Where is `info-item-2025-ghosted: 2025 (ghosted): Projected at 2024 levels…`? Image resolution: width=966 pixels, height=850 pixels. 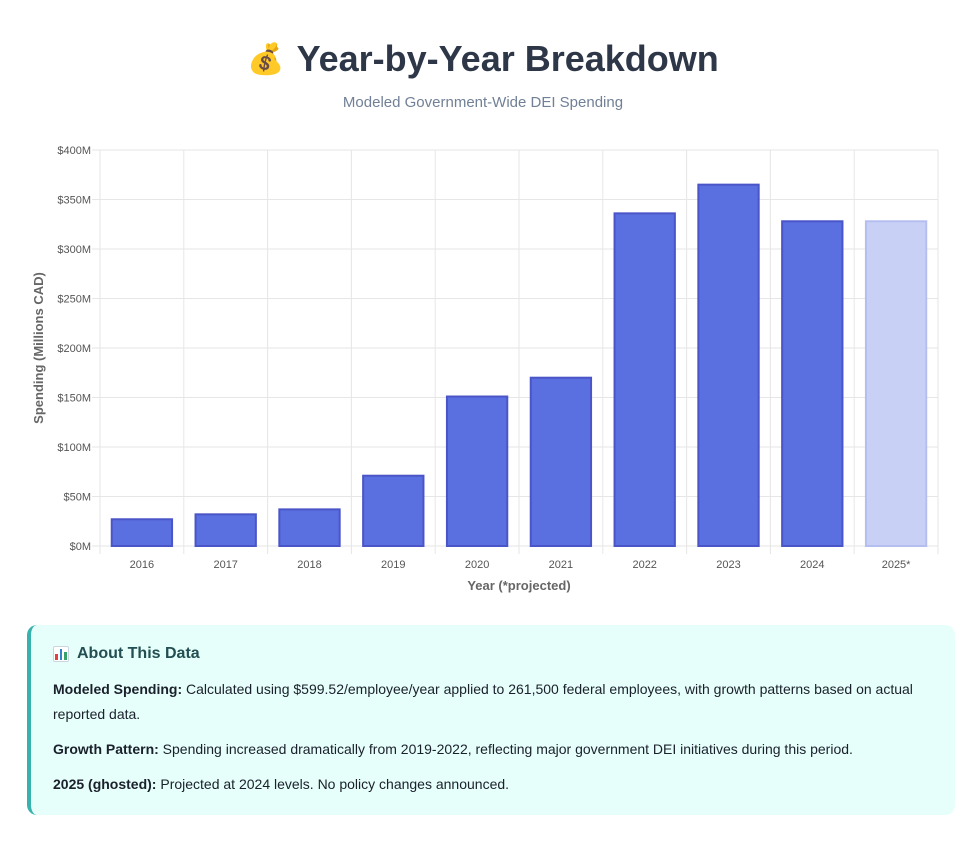 info-item-2025-ghosted: 2025 (ghosted): Projected at 2024 levels… is located at coordinates (492, 784).